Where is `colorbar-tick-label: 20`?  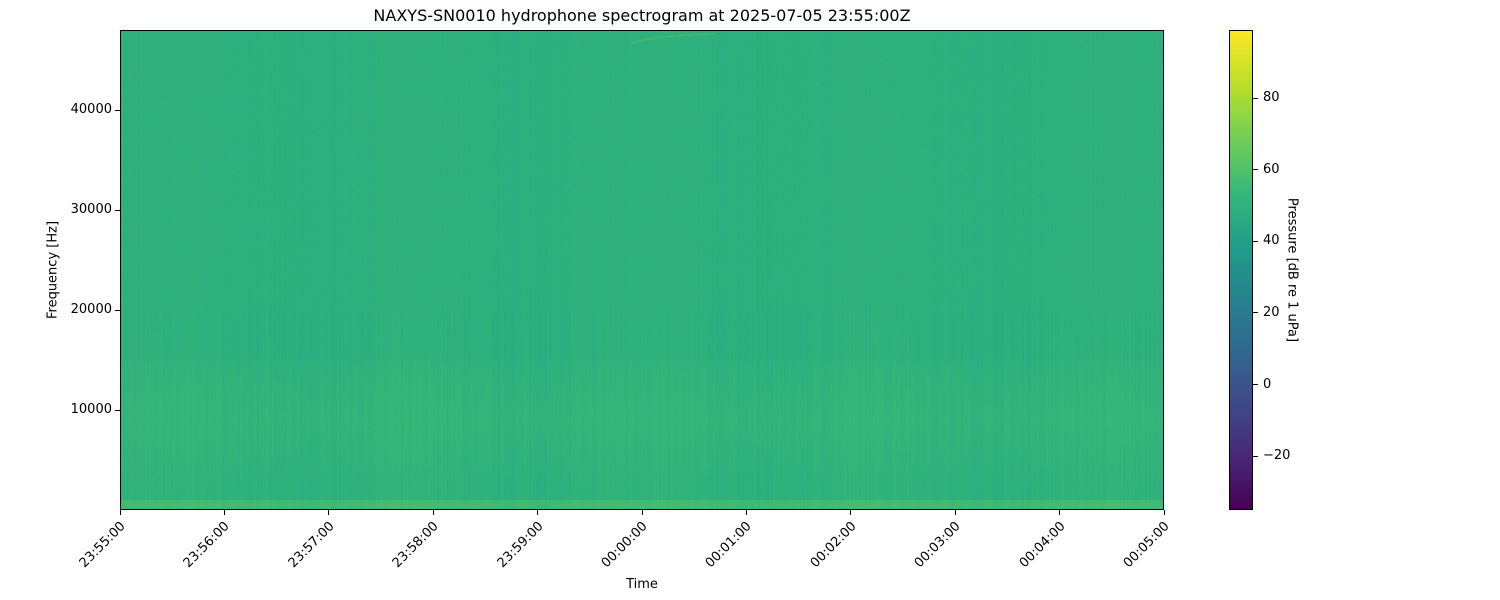
colorbar-tick-label: 20 is located at coordinates (1271, 312).